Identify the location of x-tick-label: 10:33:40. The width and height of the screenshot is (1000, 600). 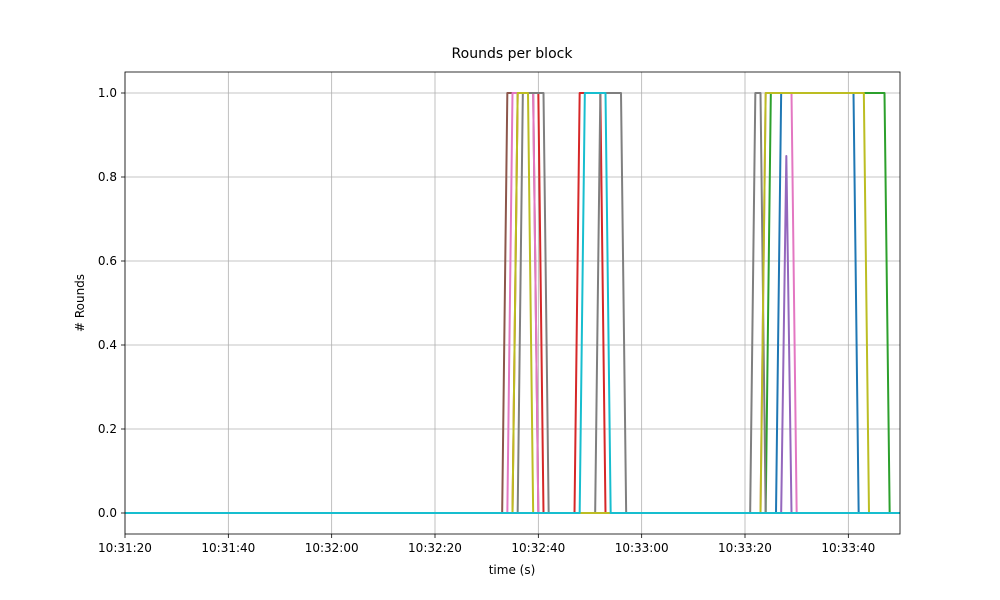
(848, 548).